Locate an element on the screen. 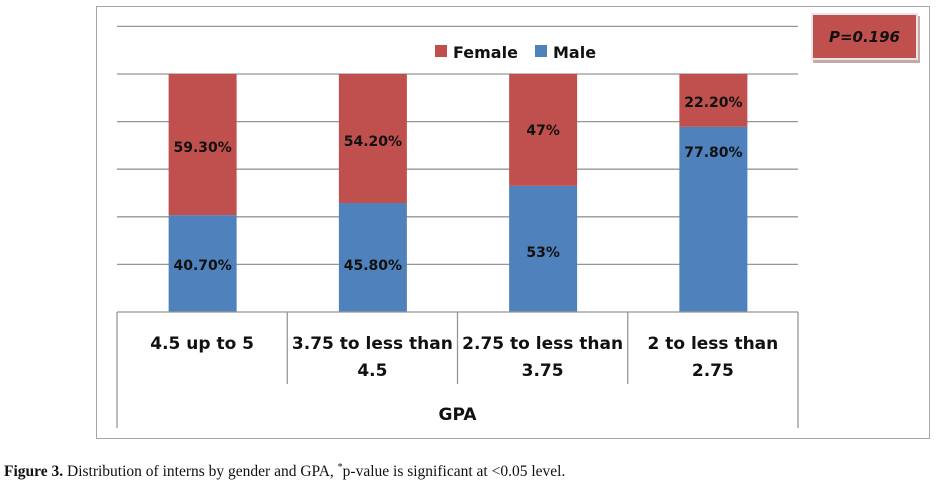  legend-swatch-male is located at coordinates (541, 51).